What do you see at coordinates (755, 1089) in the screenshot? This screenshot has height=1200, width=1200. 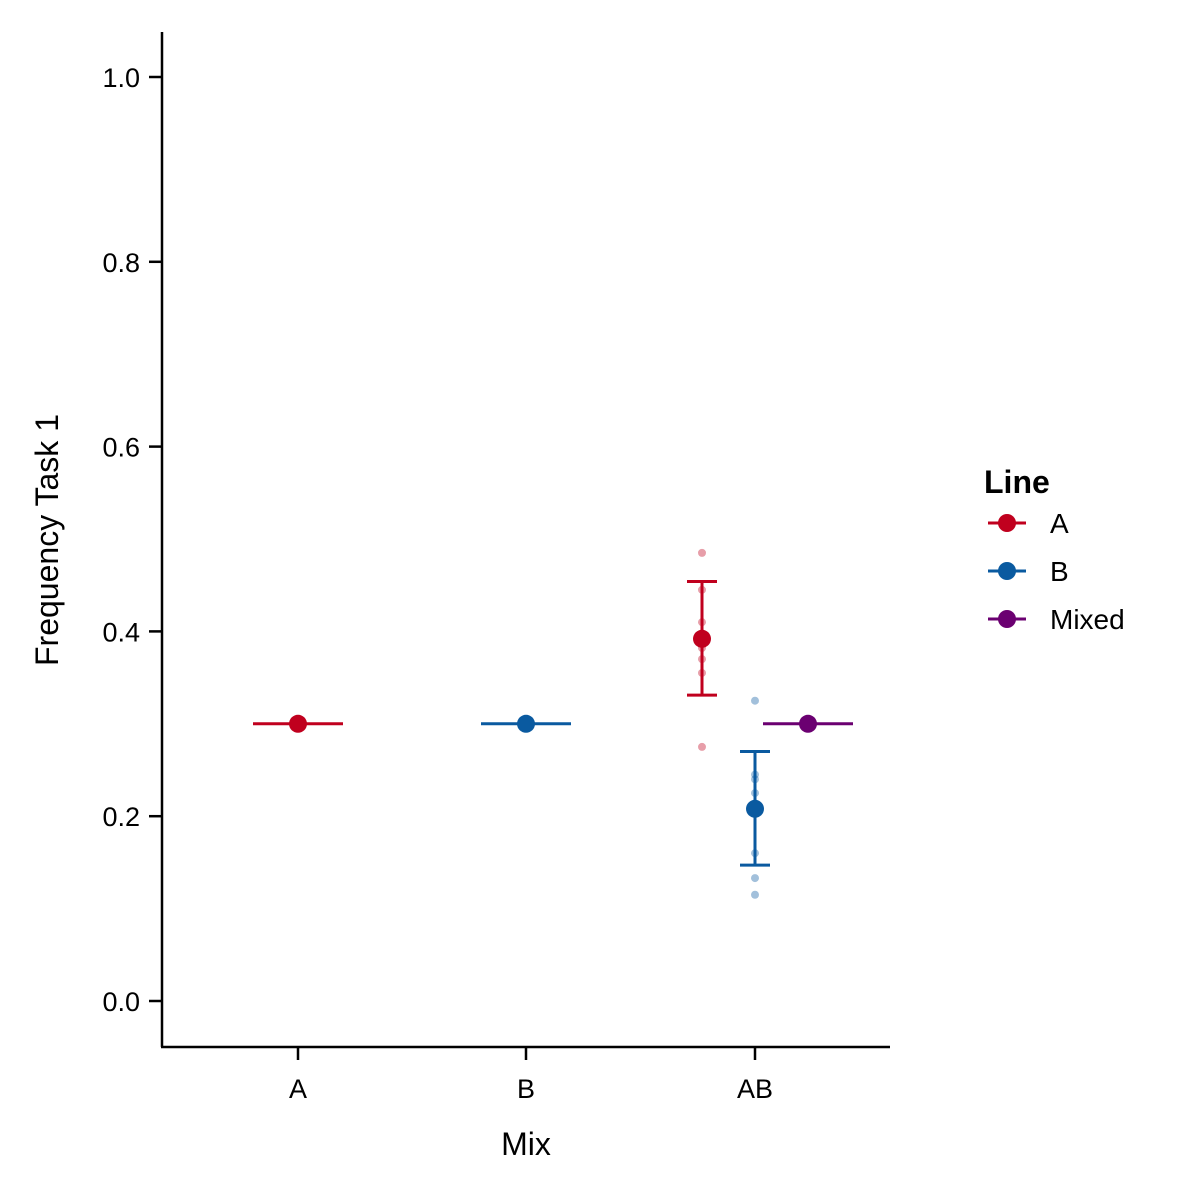 I see `x-tick-label: AB` at bounding box center [755, 1089].